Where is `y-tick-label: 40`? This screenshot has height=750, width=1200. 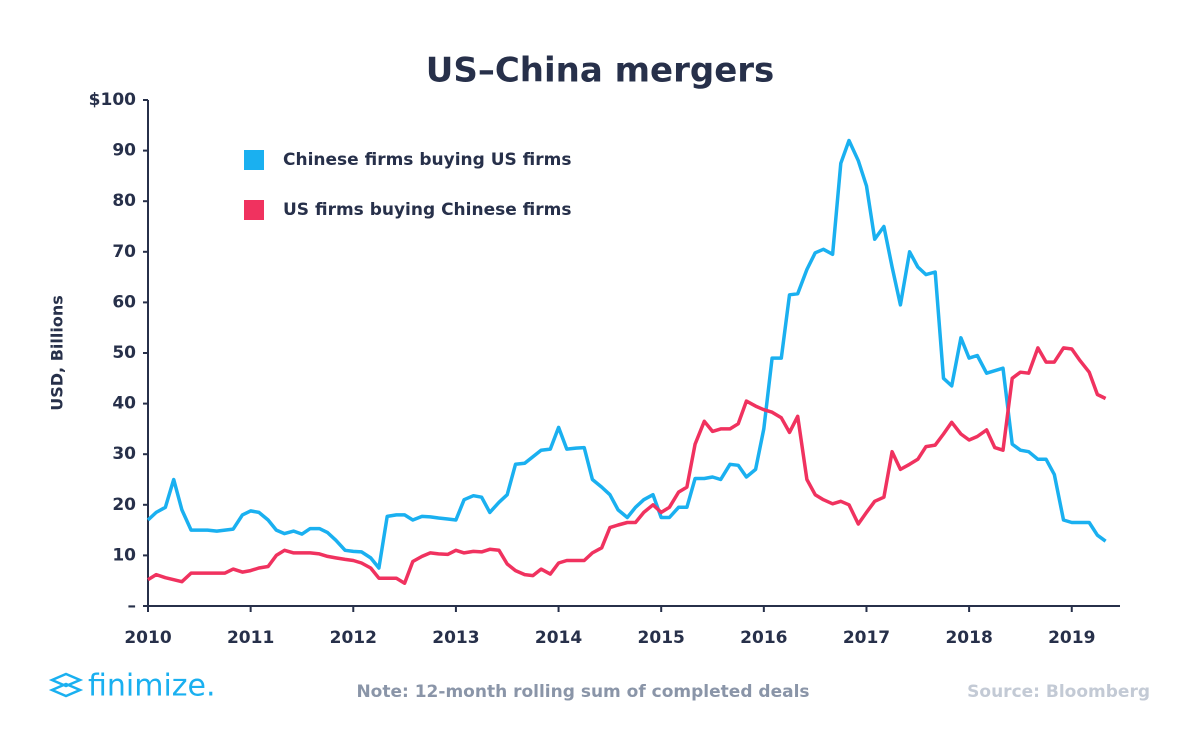 y-tick-label: 40 is located at coordinates (124, 404).